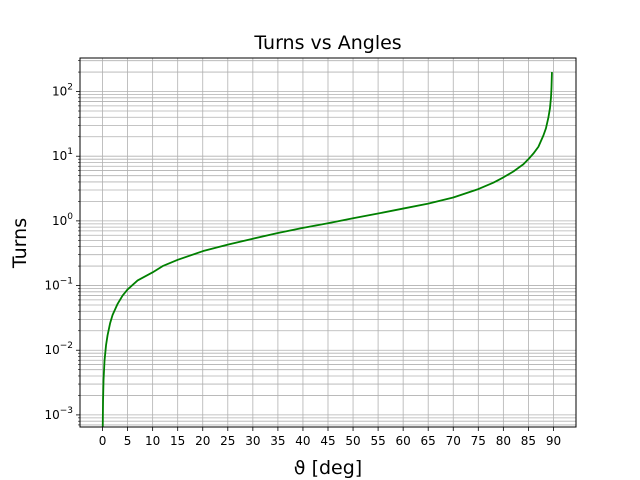  What do you see at coordinates (528, 441) in the screenshot?
I see `x-tick-label: 85` at bounding box center [528, 441].